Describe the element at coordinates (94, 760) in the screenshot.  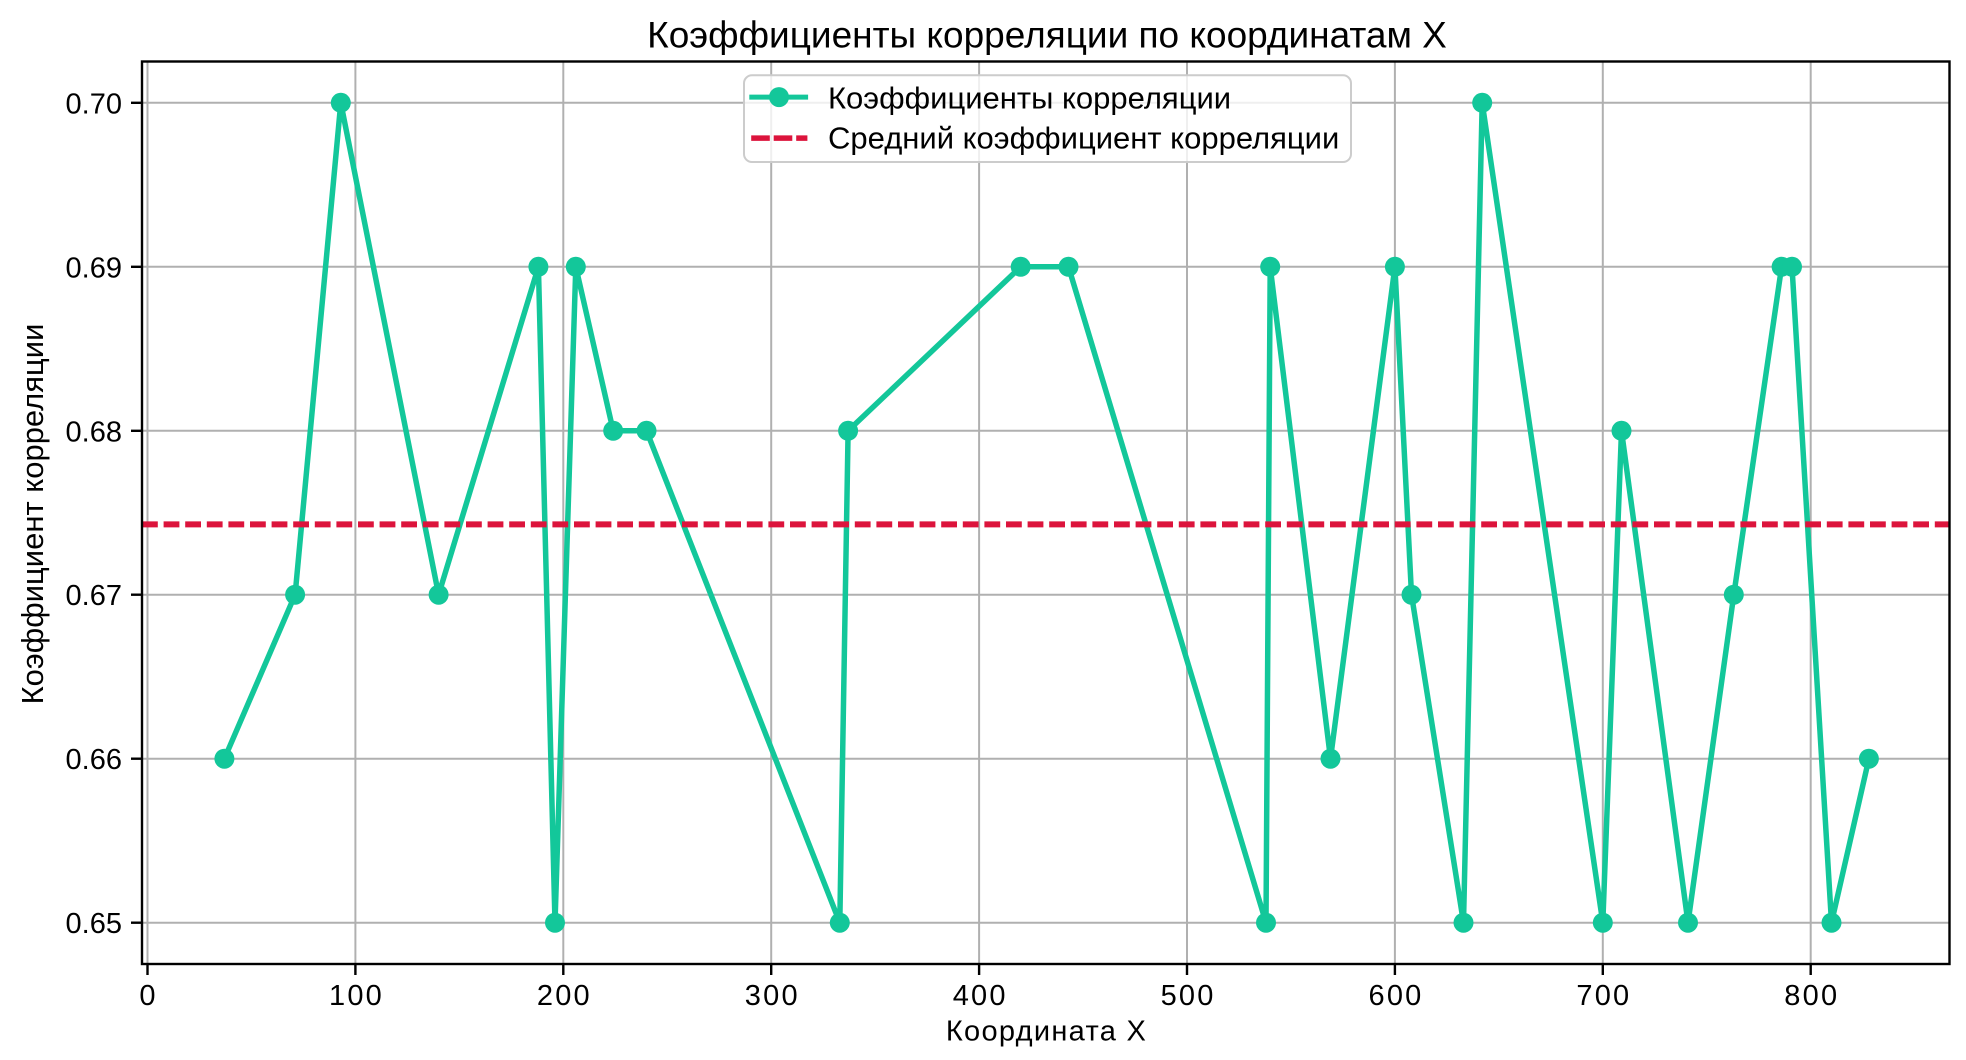
I see `svg-text: 0.66` at that location.